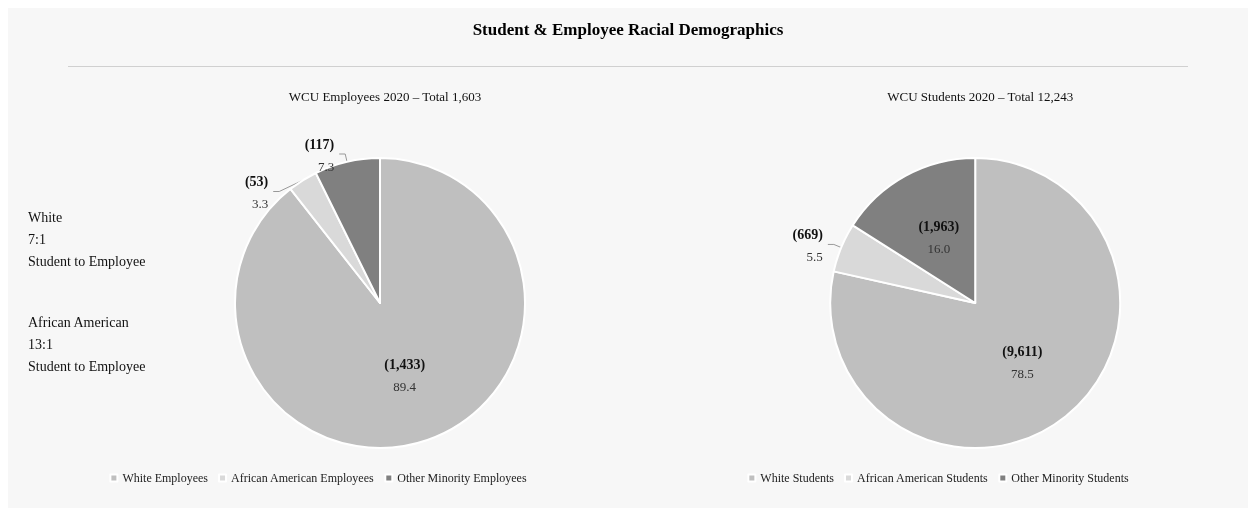 This screenshot has height=516, width=1256. Describe the element at coordinates (385, 96) in the screenshot. I see `chart-subtitle: WCU Employees 2020 – Total 1,603` at that location.